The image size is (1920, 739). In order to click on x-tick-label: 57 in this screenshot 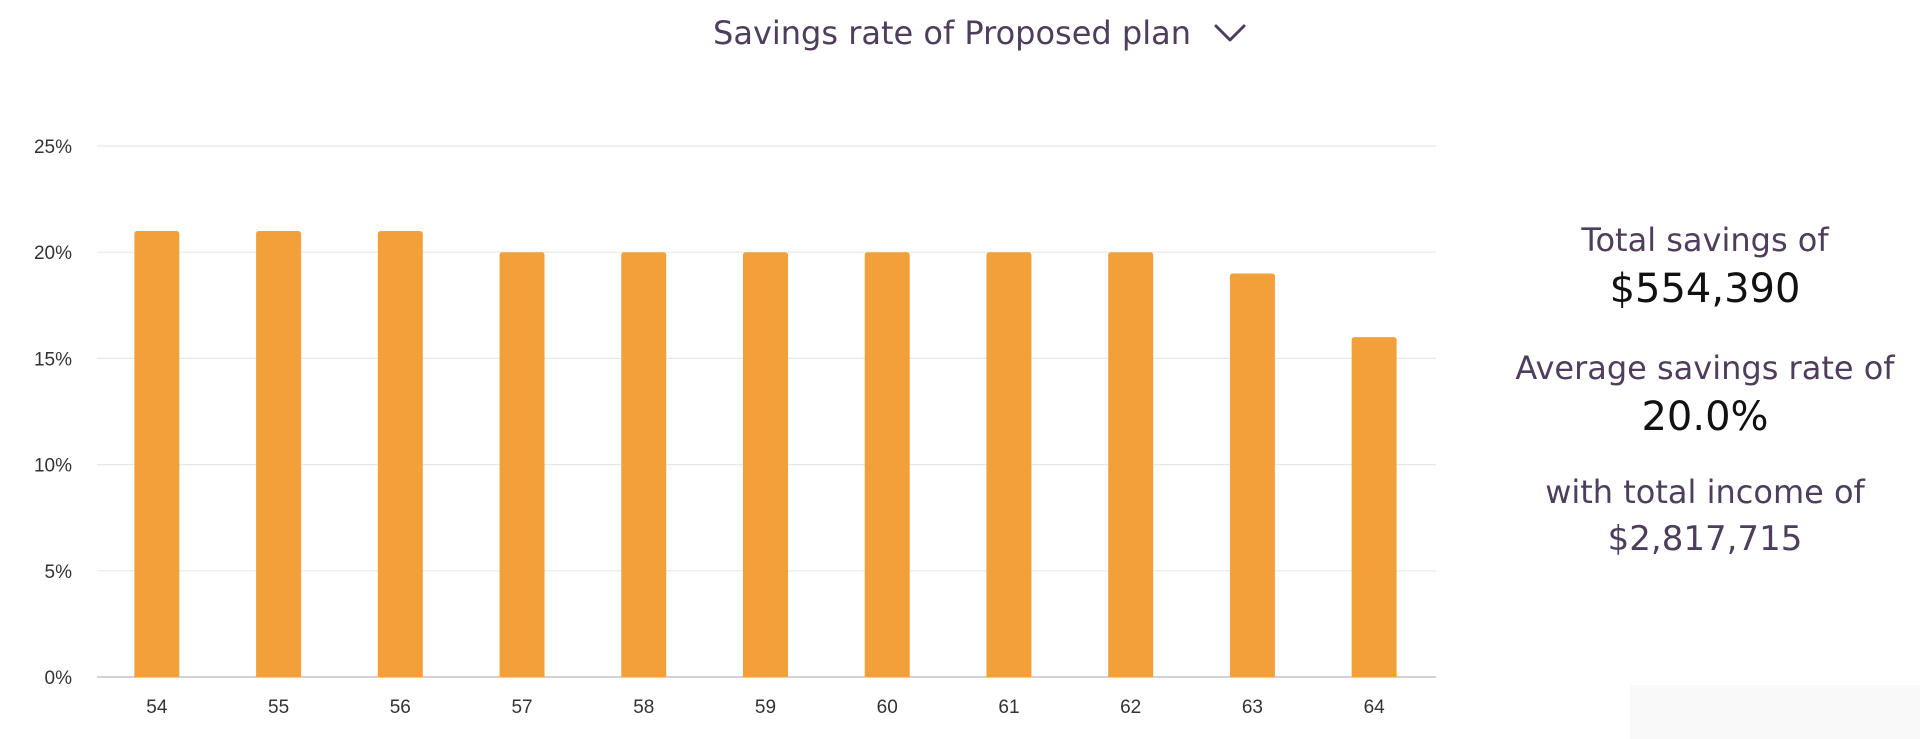, I will do `click(521, 707)`.